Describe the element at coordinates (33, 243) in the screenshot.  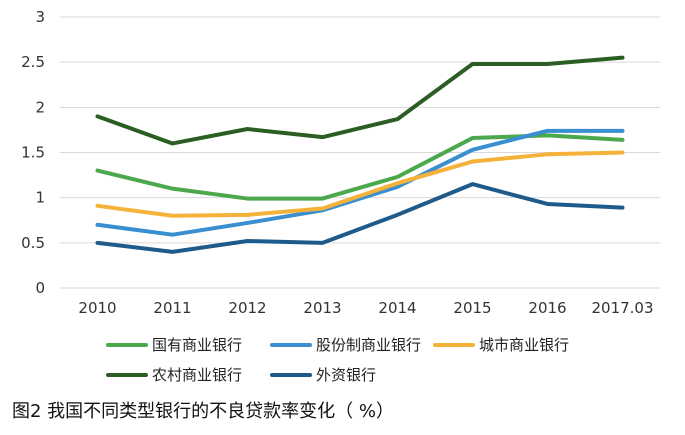
I see `y-tick-label: 0.5` at that location.